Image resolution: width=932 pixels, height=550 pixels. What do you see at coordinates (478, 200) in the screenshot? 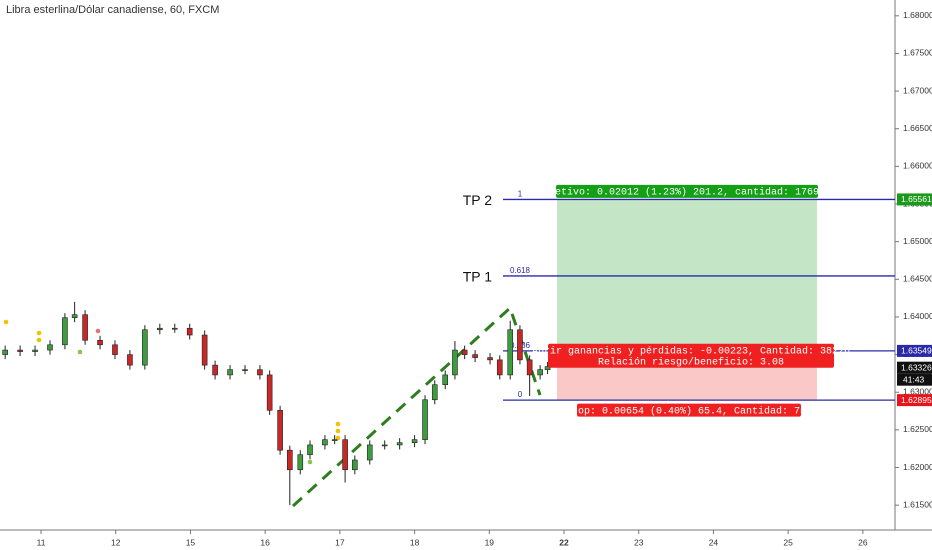
I see `tp-label: TP 2` at bounding box center [478, 200].